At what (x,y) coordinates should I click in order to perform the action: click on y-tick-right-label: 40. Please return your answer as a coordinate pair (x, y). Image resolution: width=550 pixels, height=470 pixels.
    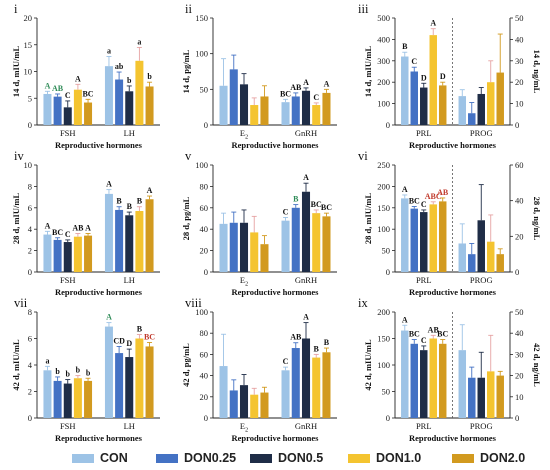
    Looking at the image, I should click on (519, 201).